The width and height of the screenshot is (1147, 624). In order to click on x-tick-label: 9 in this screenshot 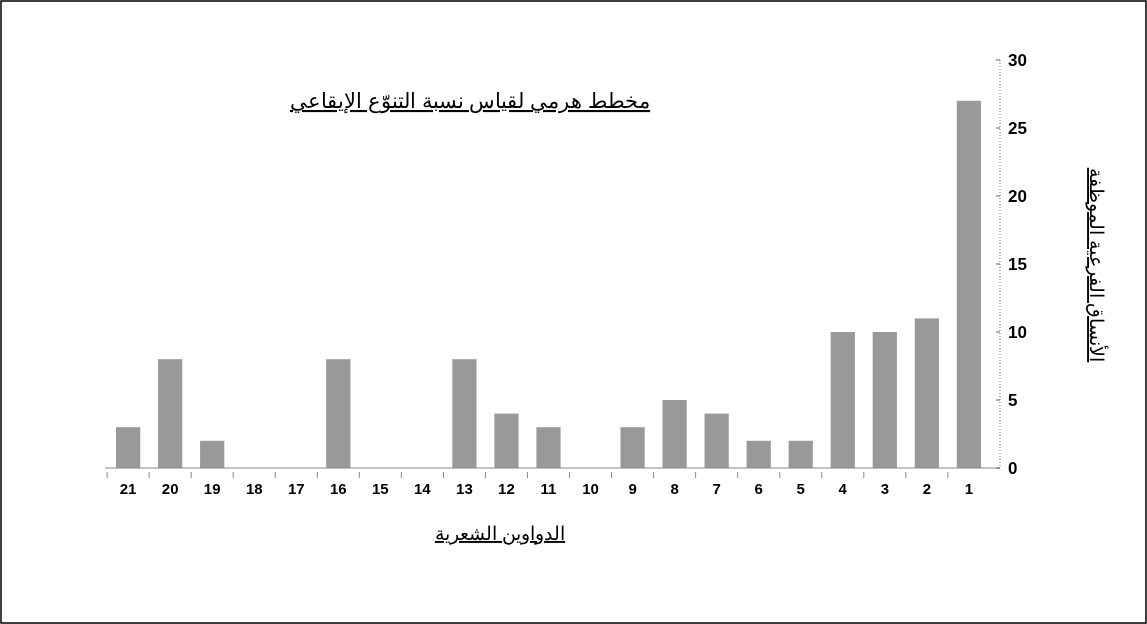, I will do `click(632, 488)`.